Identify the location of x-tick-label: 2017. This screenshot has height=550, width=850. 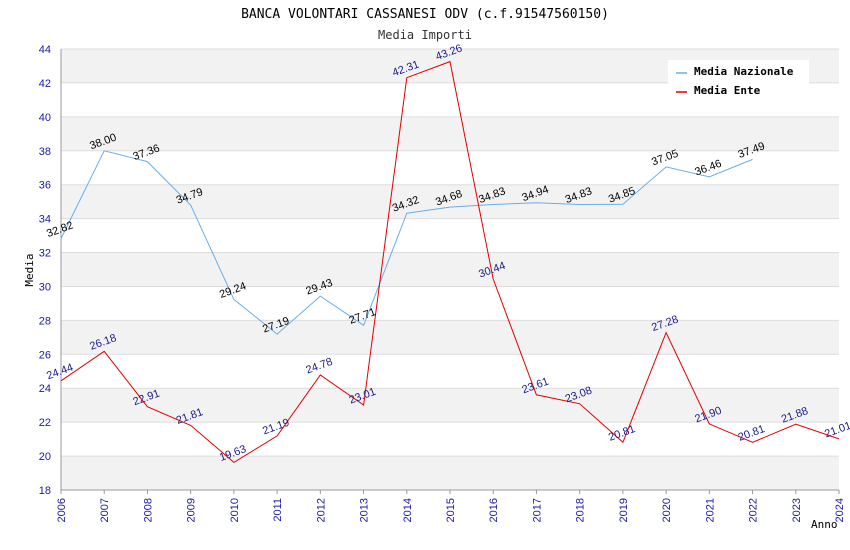
(537, 510).